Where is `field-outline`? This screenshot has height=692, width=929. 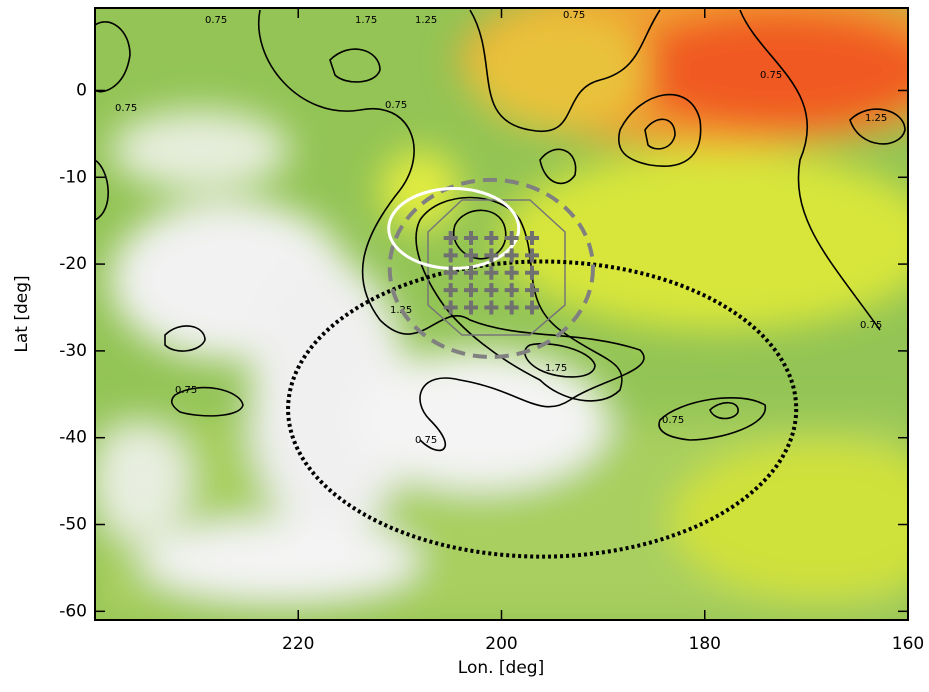
field-outline is located at coordinates (496, 267).